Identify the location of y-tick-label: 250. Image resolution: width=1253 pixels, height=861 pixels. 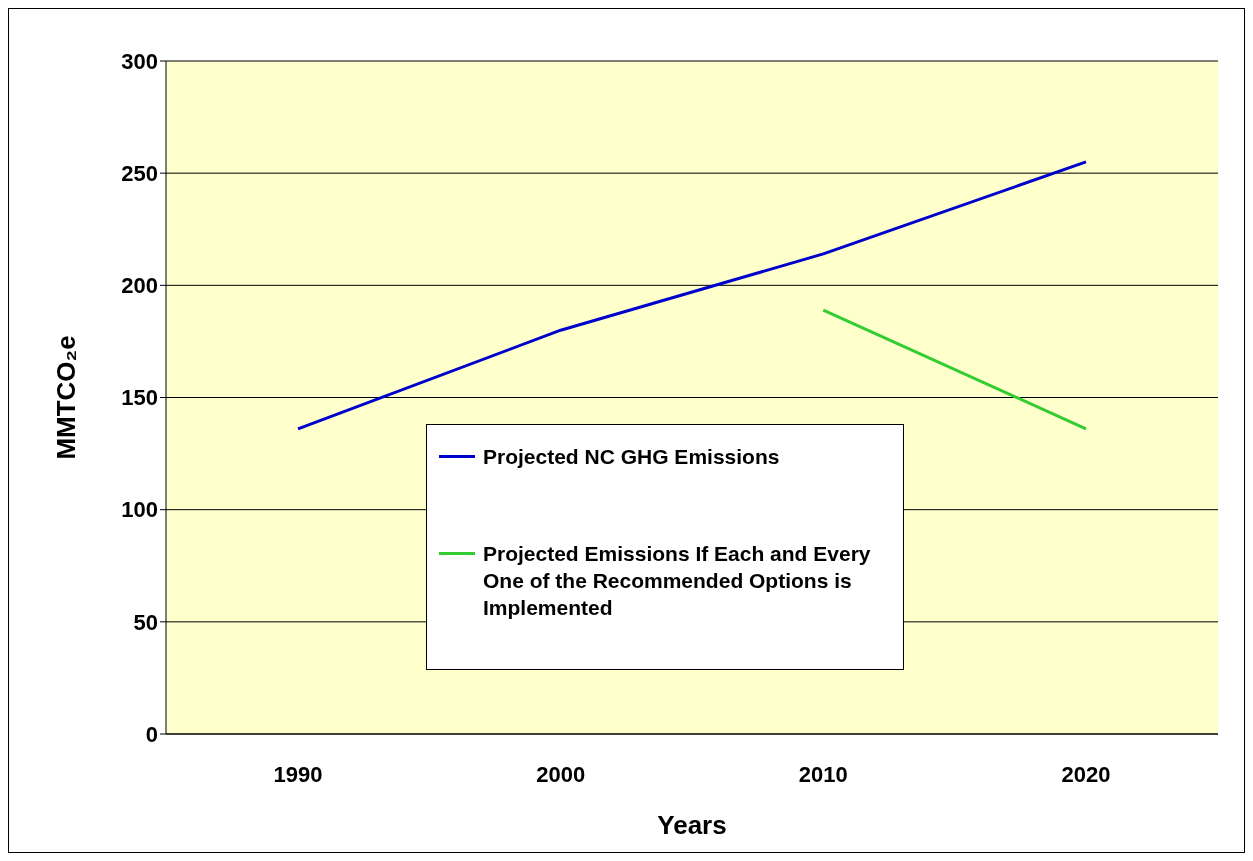
(139, 173).